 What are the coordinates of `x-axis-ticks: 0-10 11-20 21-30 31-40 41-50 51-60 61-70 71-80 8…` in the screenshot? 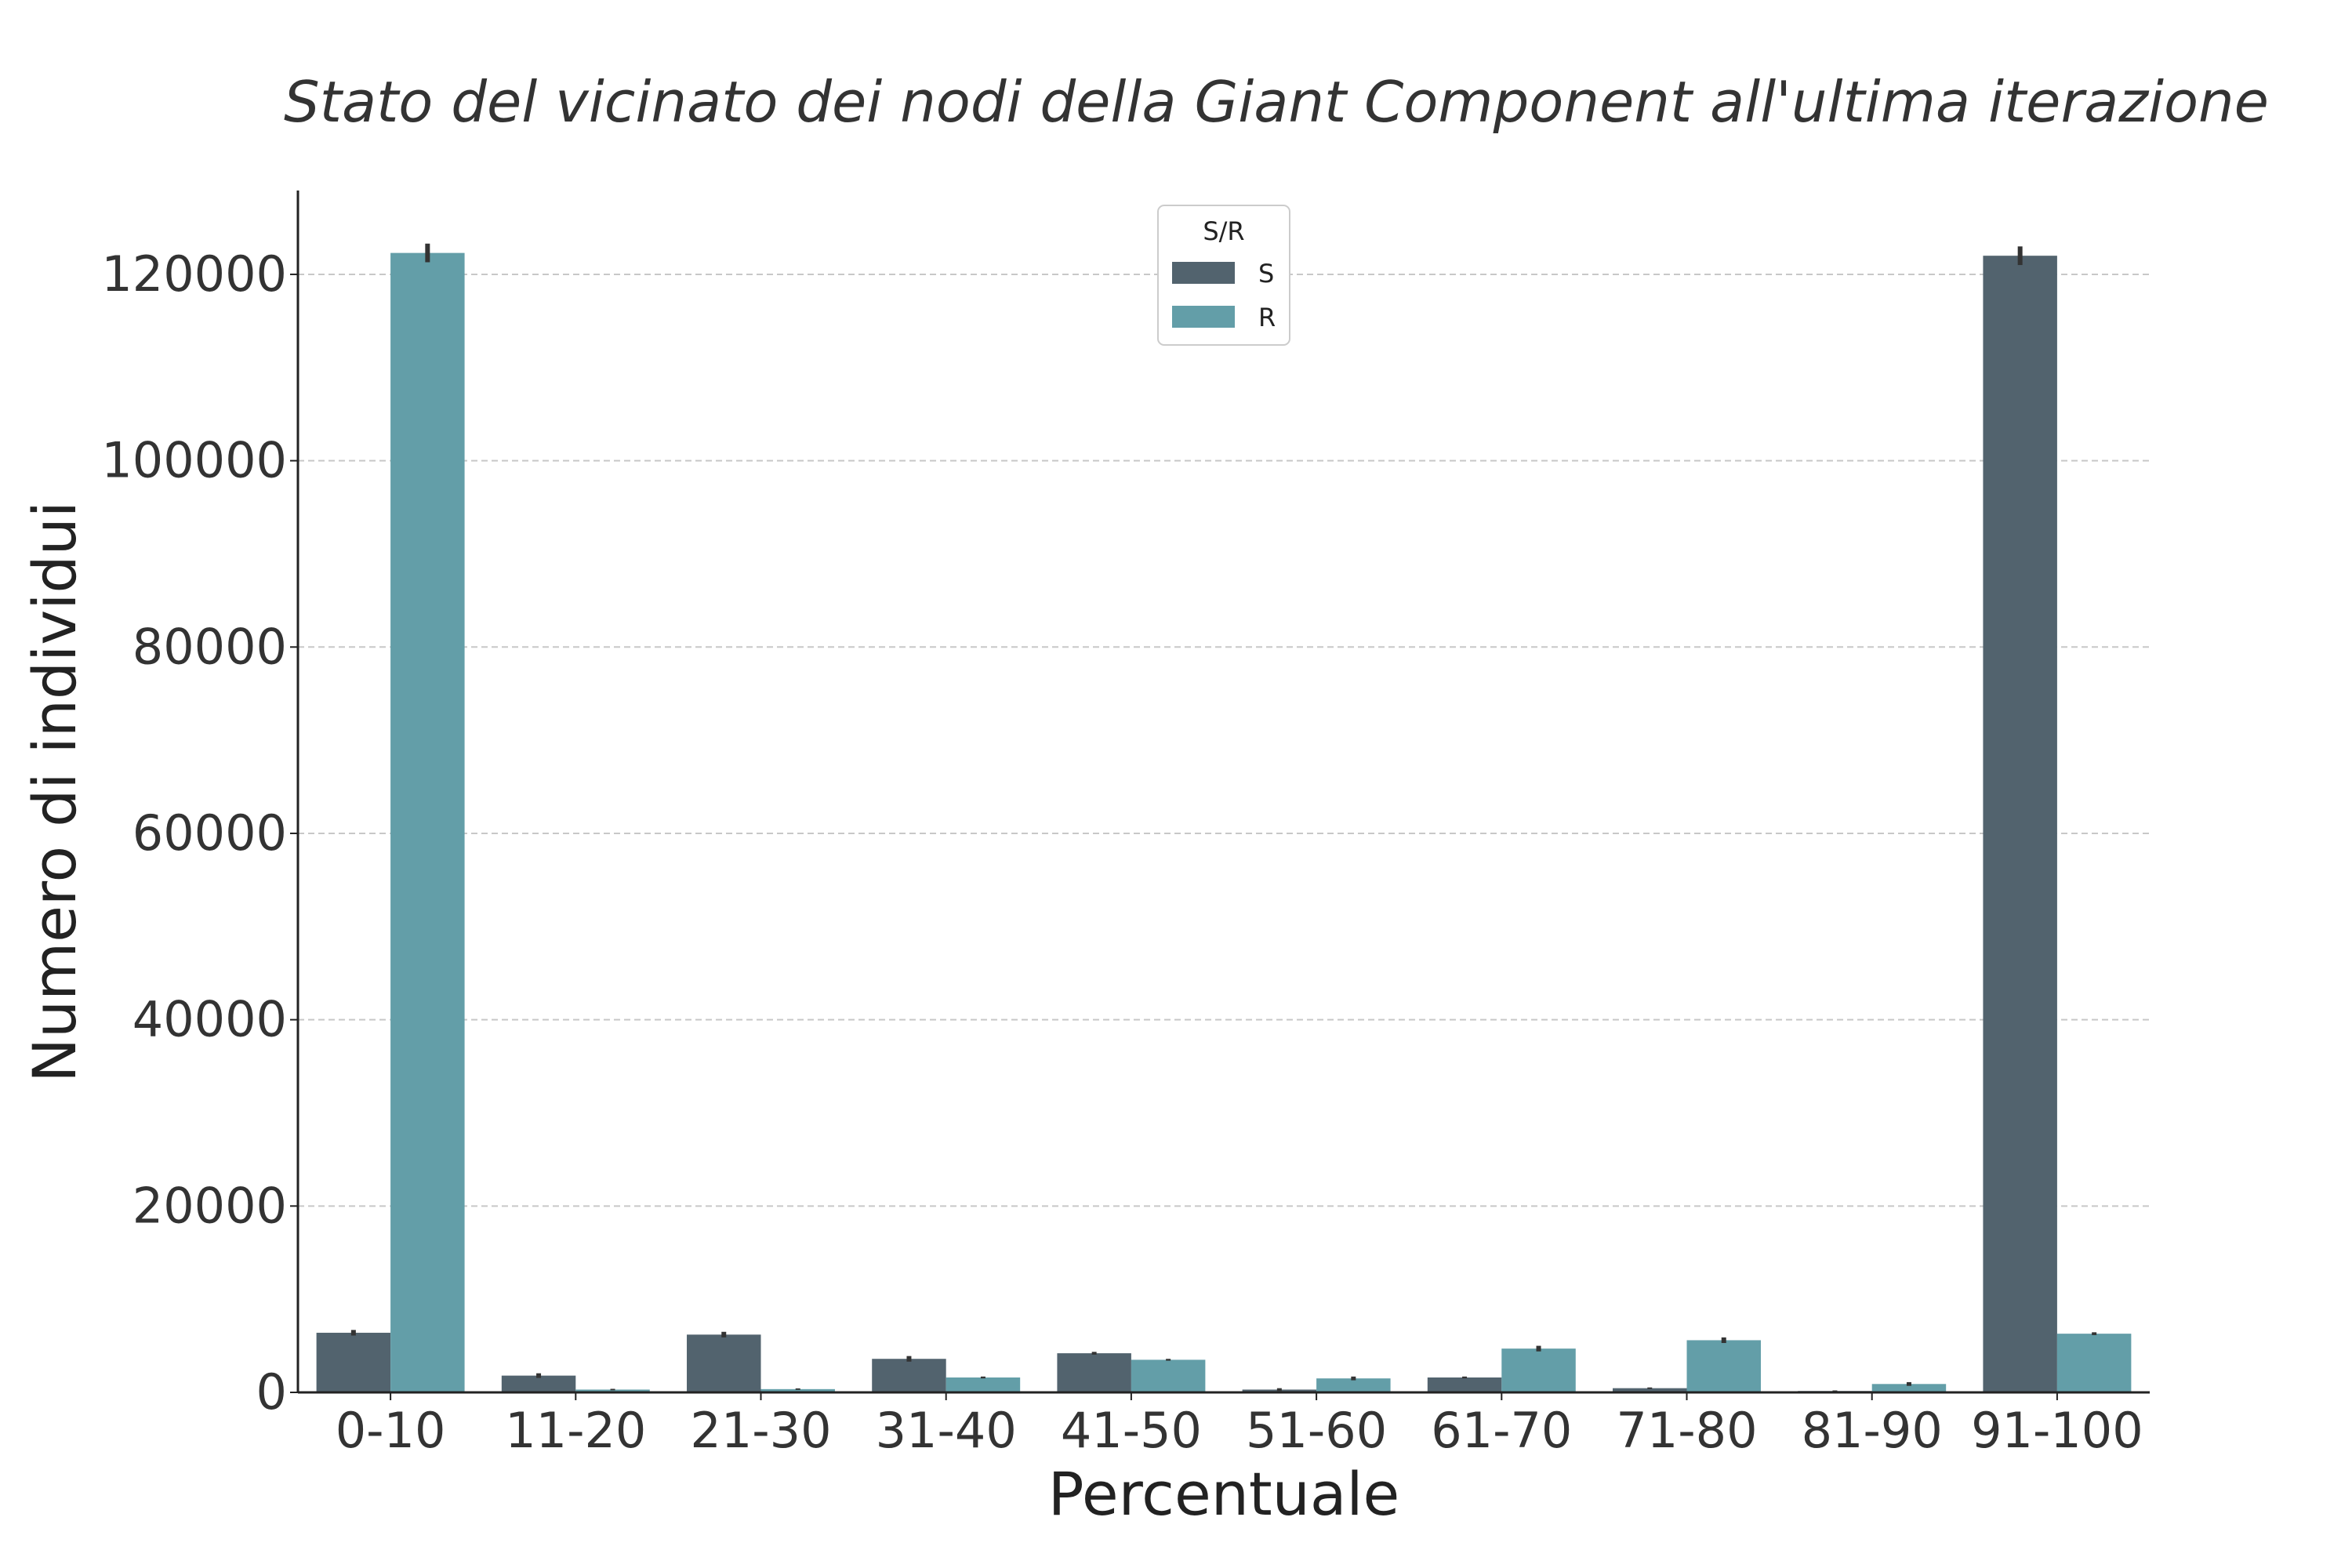 It's located at (1239, 1425).